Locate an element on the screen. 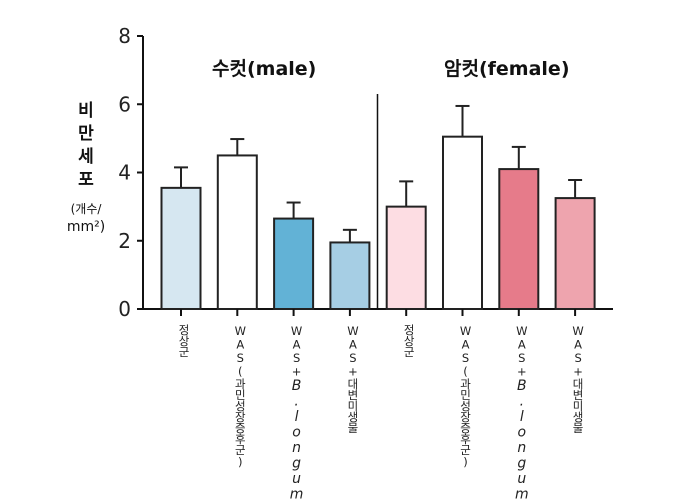  y-tick-label: 0 is located at coordinates (124, 309).